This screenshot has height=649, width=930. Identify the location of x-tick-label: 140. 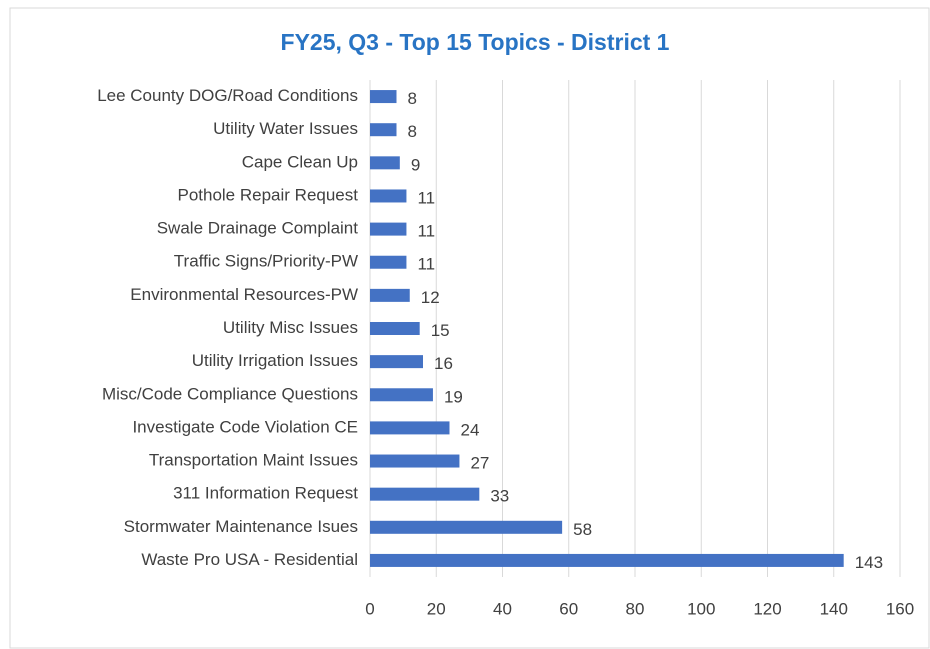
(834, 608).